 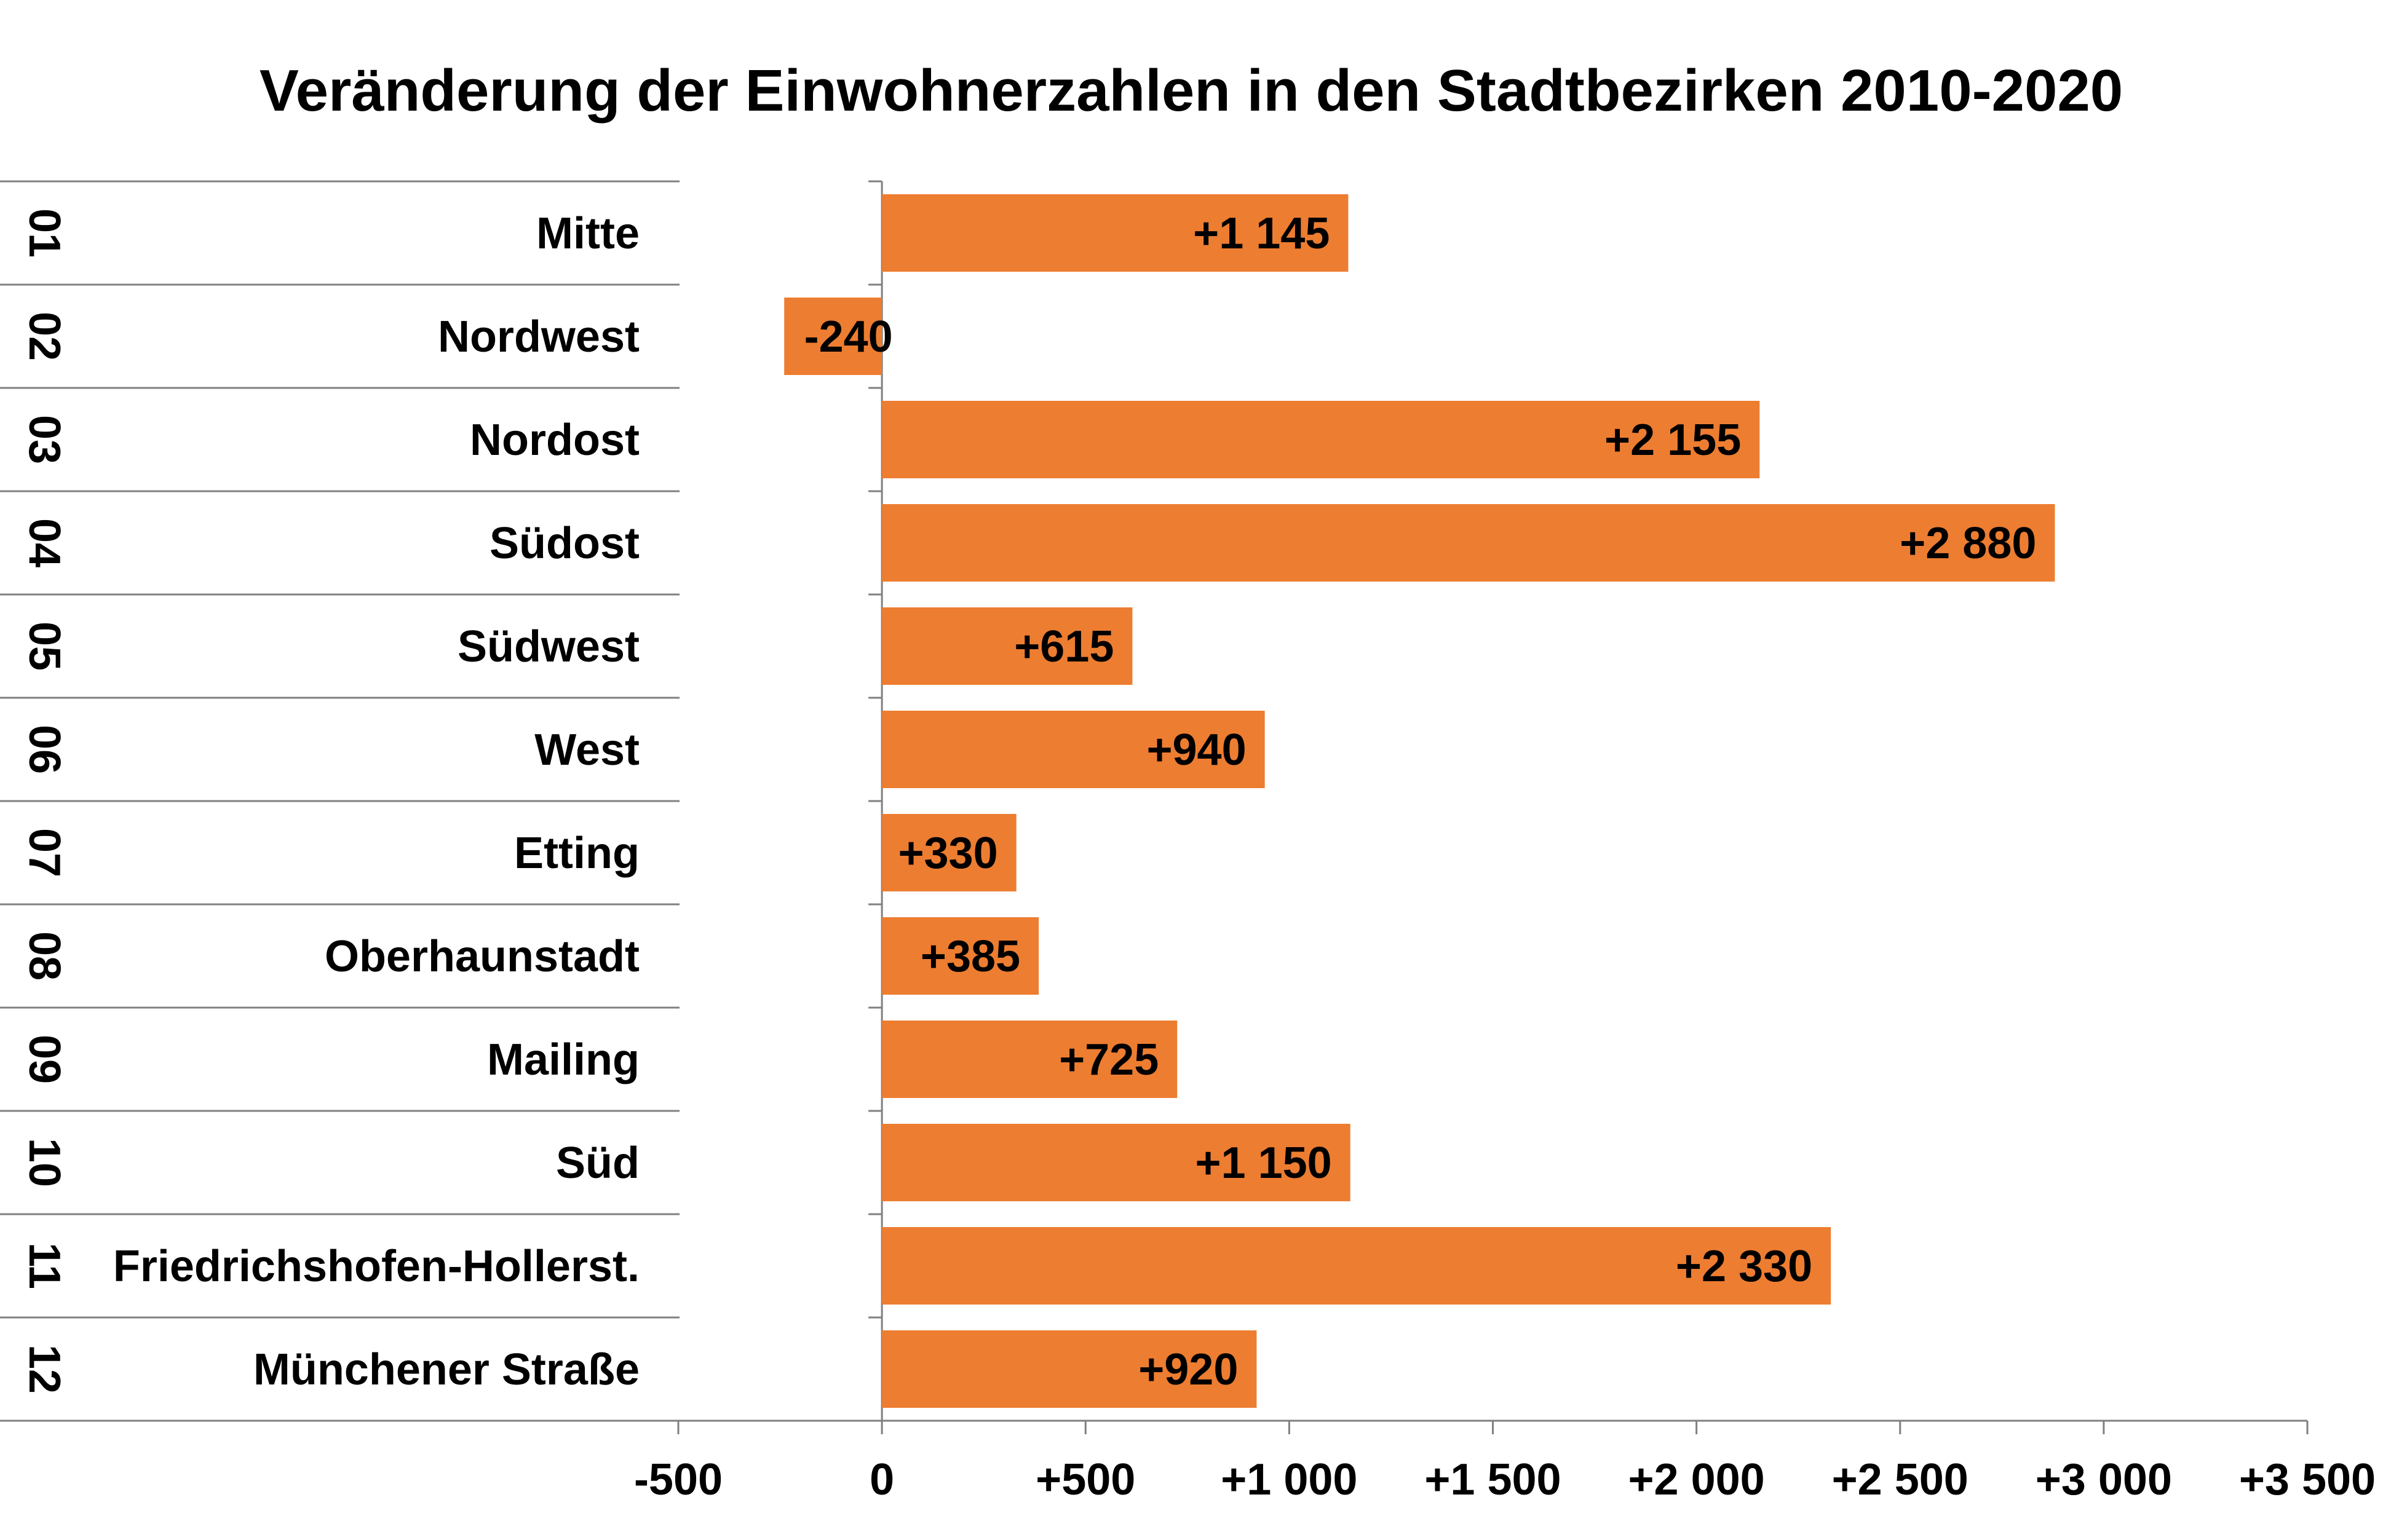 I want to click on data-label: +2 155, so click(x=1673, y=440).